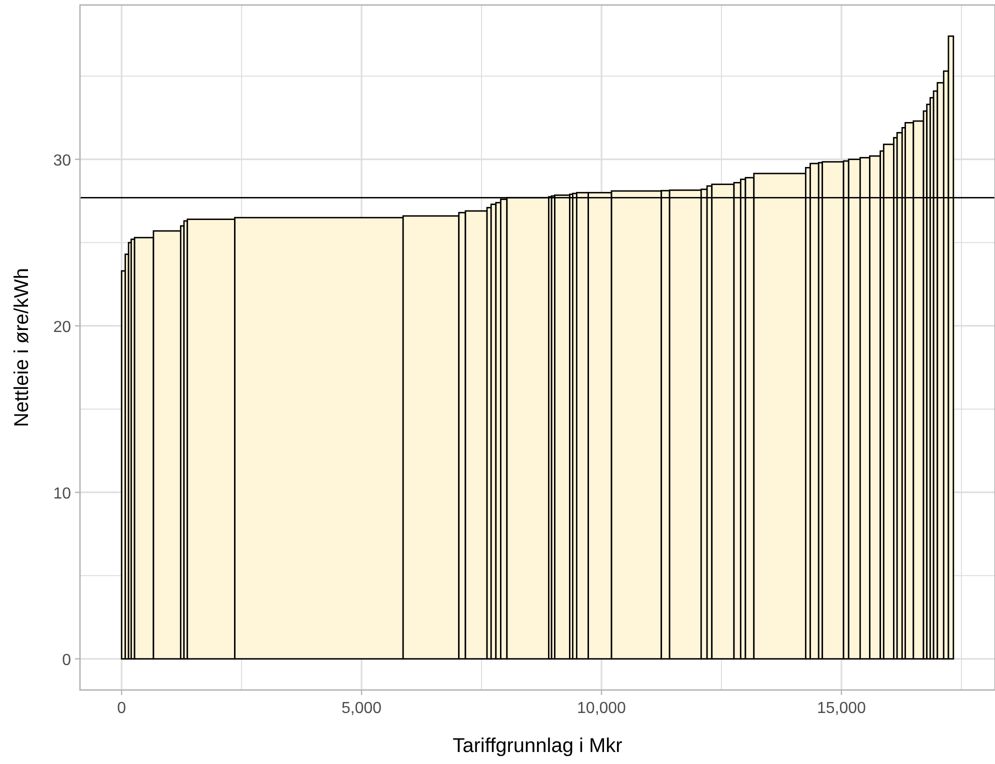 The width and height of the screenshot is (995, 764). I want to click on x-tick-label: 0, so click(121, 708).